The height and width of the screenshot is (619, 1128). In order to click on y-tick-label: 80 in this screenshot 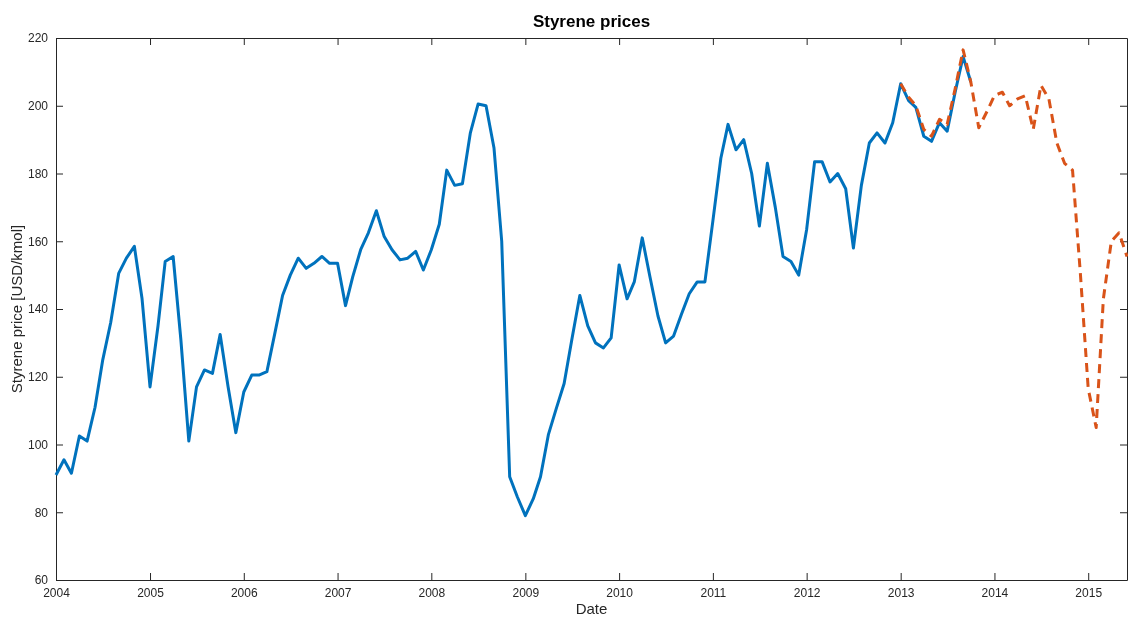, I will do `click(41, 512)`.